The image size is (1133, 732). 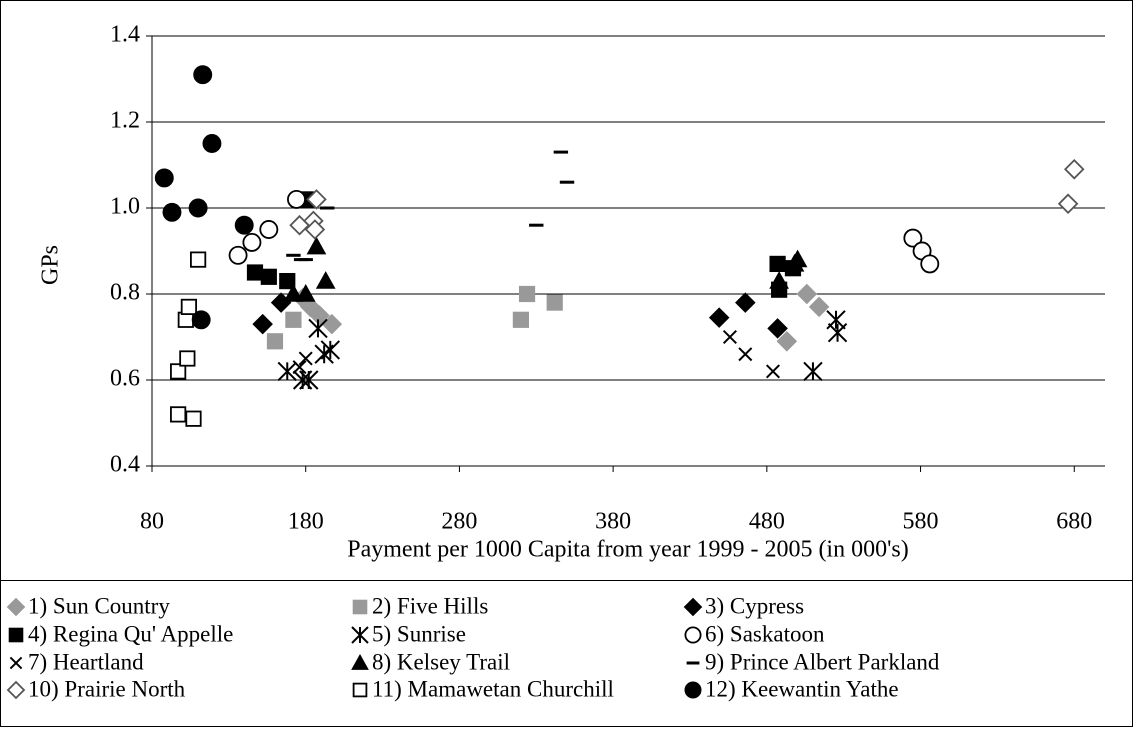 What do you see at coordinates (306, 522) in the screenshot?
I see `x-tick-label: 180` at bounding box center [306, 522].